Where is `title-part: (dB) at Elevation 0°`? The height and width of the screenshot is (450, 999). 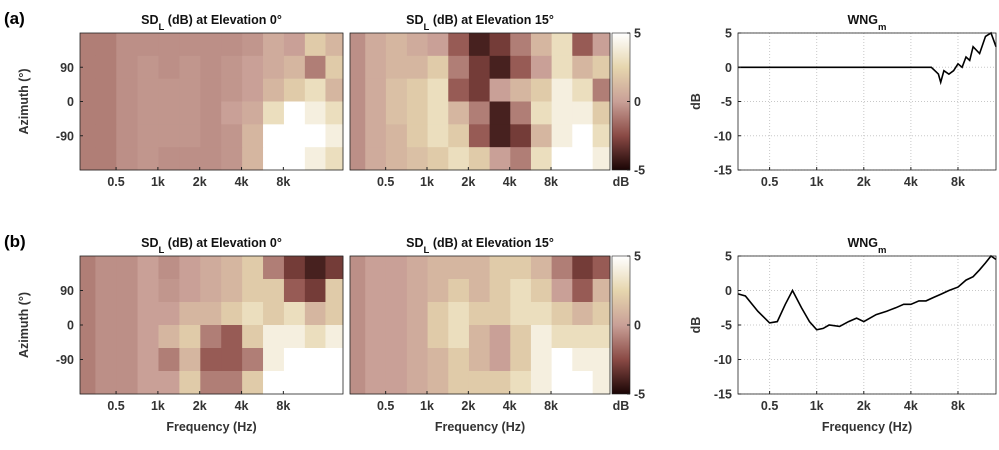 title-part: (dB) at Elevation 0° is located at coordinates (223, 243).